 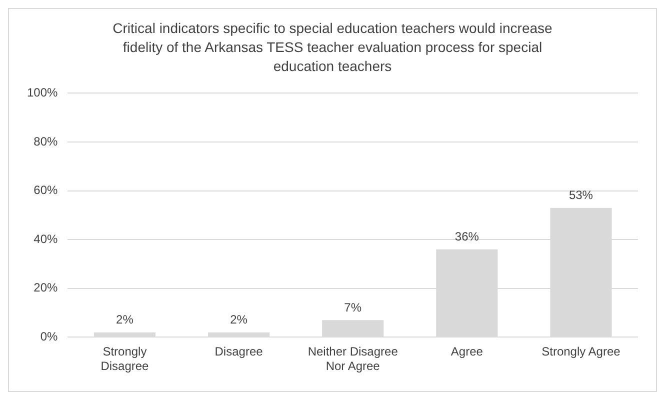 What do you see at coordinates (333, 47) in the screenshot?
I see `chart-title: Critical indicators specific to special education teachers would increase fidelity of the Arkansas TESS teacher evaluation process for special education teachers` at bounding box center [333, 47].